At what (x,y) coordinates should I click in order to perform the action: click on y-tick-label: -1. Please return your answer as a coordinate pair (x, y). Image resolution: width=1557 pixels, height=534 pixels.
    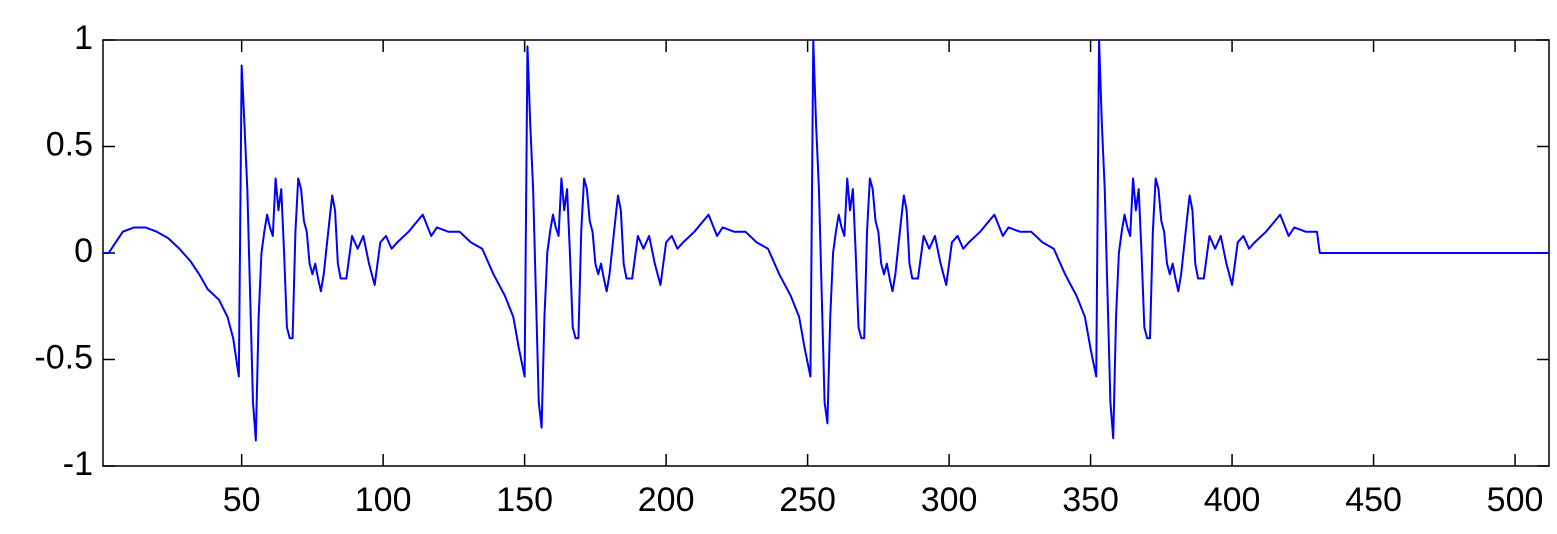
    Looking at the image, I should click on (78, 464).